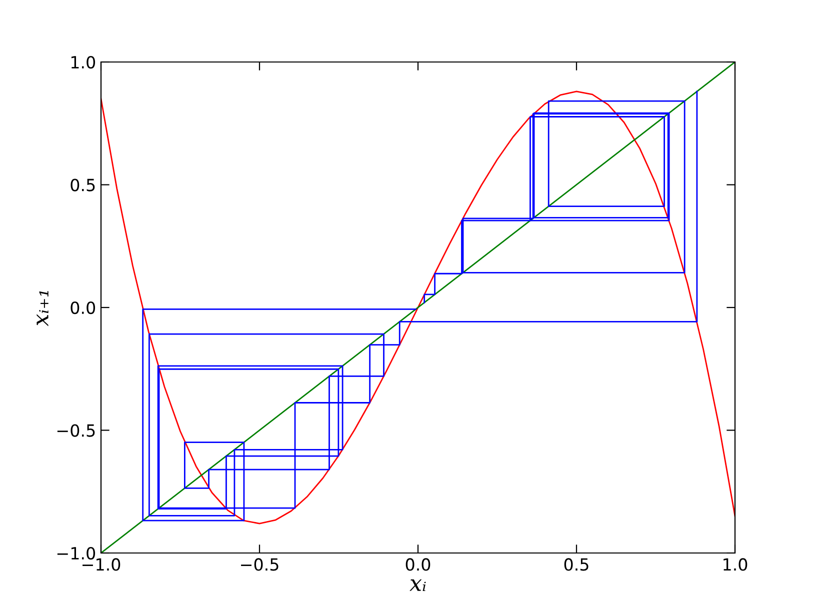  I want to click on y-tick-label: 0.0, so click(83, 307).